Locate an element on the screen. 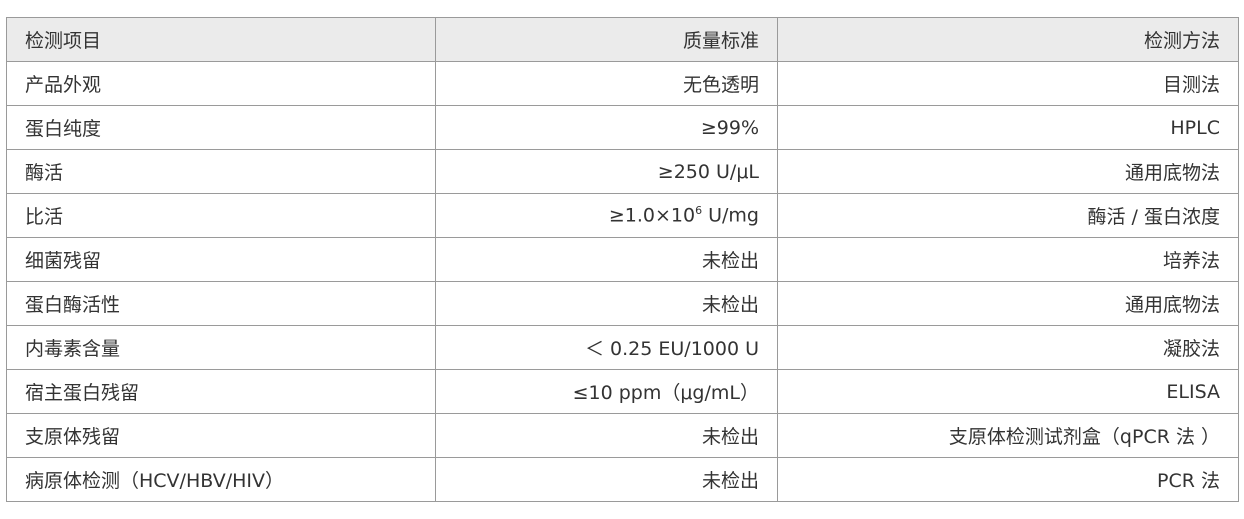 Image resolution: width=1244 pixels, height=519 pixels. table-row: 比活 ≥1.0×106 U/mg 酶活 / 蛋白浓度 is located at coordinates (622, 215).